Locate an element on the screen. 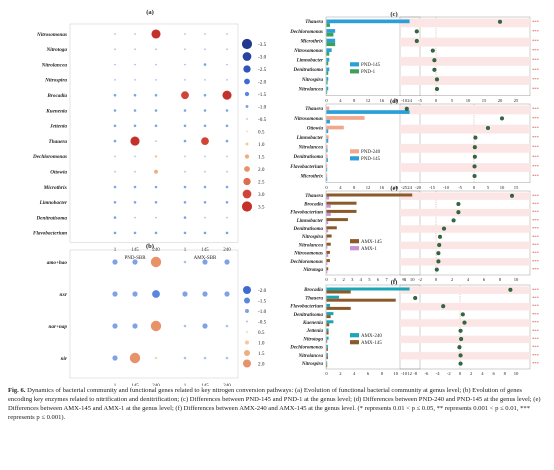 The height and width of the screenshot is (470, 554). panel-a-col-label: 145 is located at coordinates (205, 250).